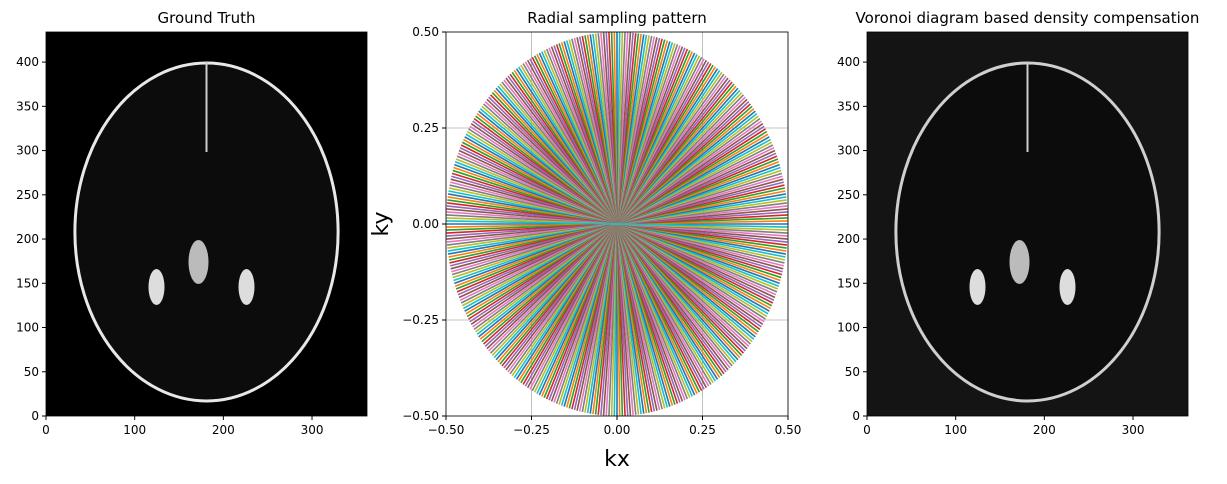 The image size is (1227, 484). I want to click on x-tick-label: −0.25, so click(531, 430).